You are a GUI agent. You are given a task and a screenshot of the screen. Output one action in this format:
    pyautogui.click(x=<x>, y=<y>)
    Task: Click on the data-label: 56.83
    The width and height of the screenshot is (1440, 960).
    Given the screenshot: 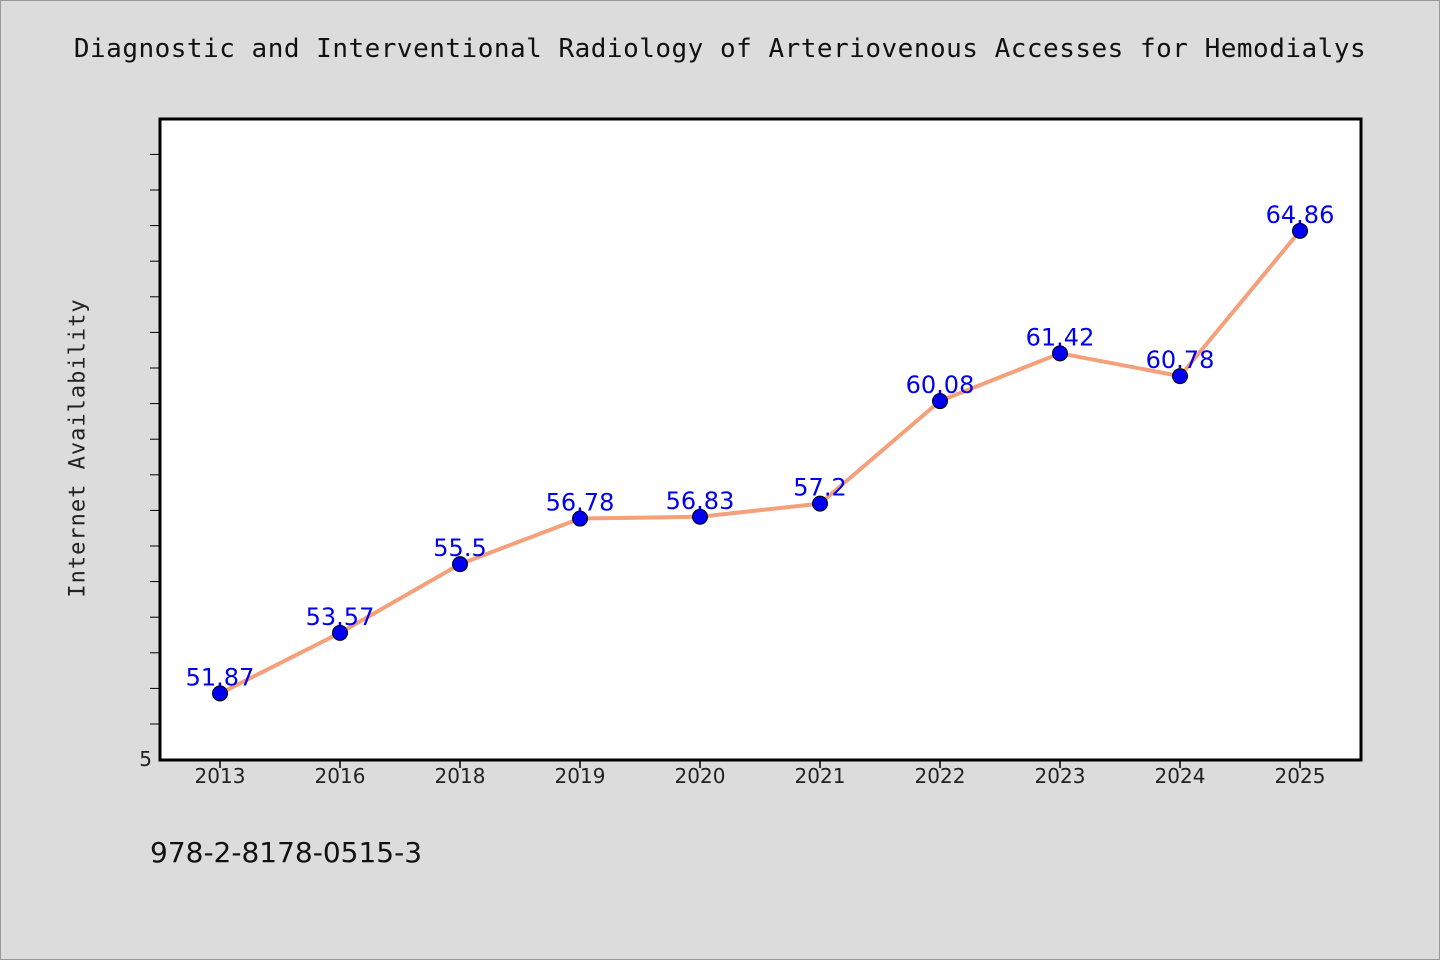 What is the action you would take?
    pyautogui.click(x=700, y=501)
    